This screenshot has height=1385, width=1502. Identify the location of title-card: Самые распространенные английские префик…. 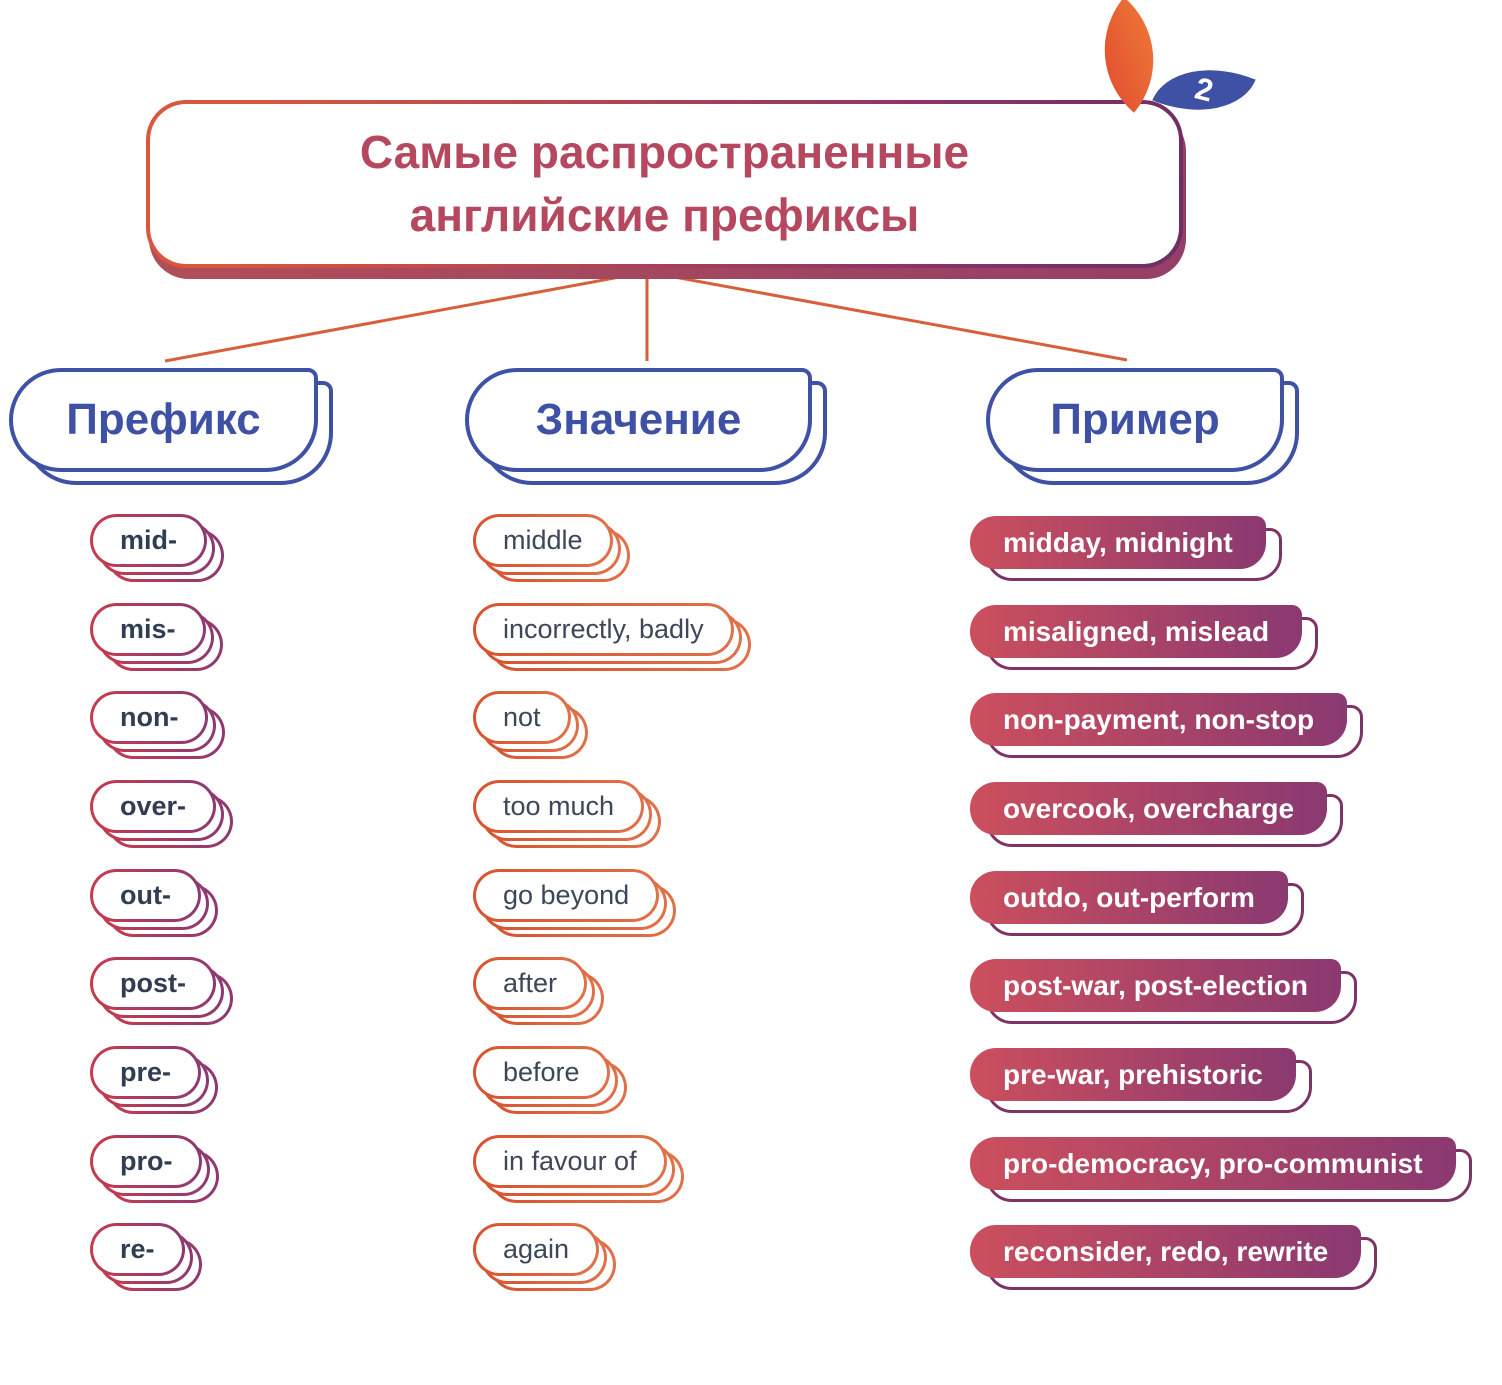
(666, 189).